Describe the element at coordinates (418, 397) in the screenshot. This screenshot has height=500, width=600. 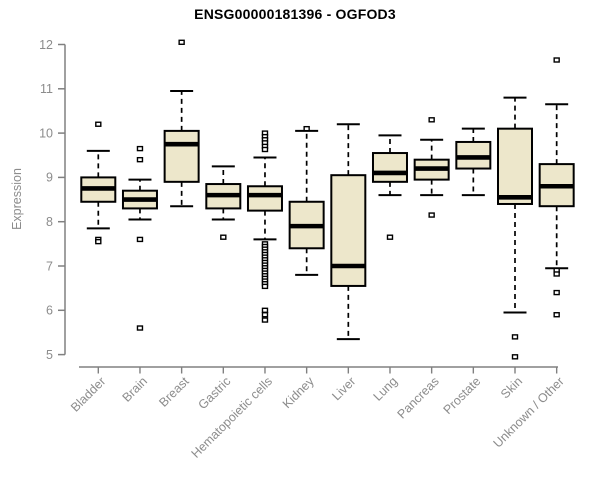
I see `x-axis-tick-label: Pancreas` at that location.